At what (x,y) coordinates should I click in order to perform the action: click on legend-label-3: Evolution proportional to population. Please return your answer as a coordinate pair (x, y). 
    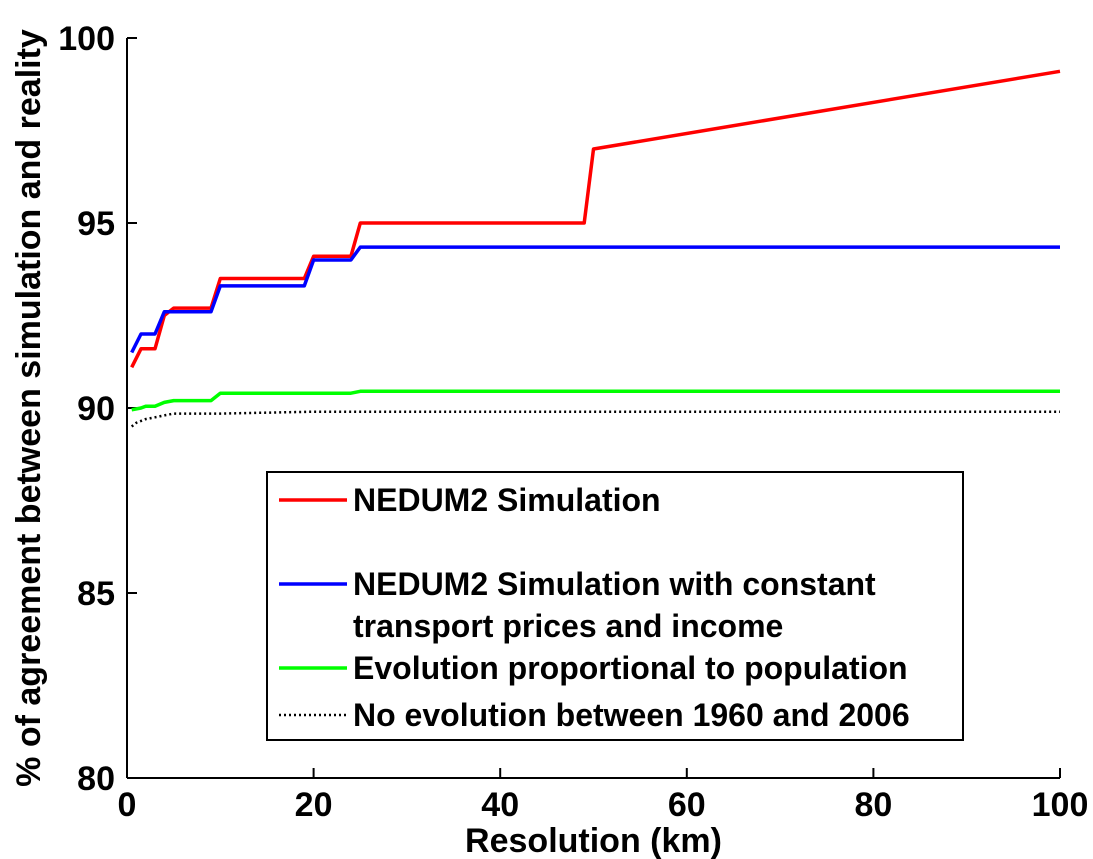
    Looking at the image, I should click on (630, 668).